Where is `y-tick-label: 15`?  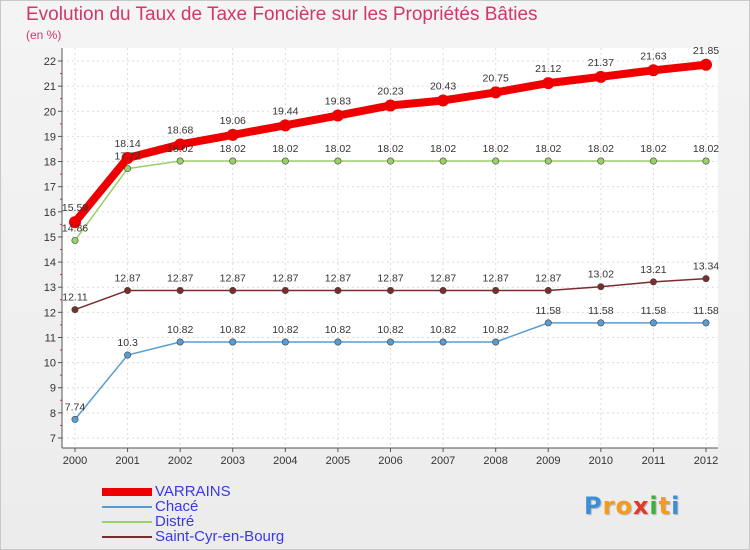 y-tick-label: 15 is located at coordinates (50, 238).